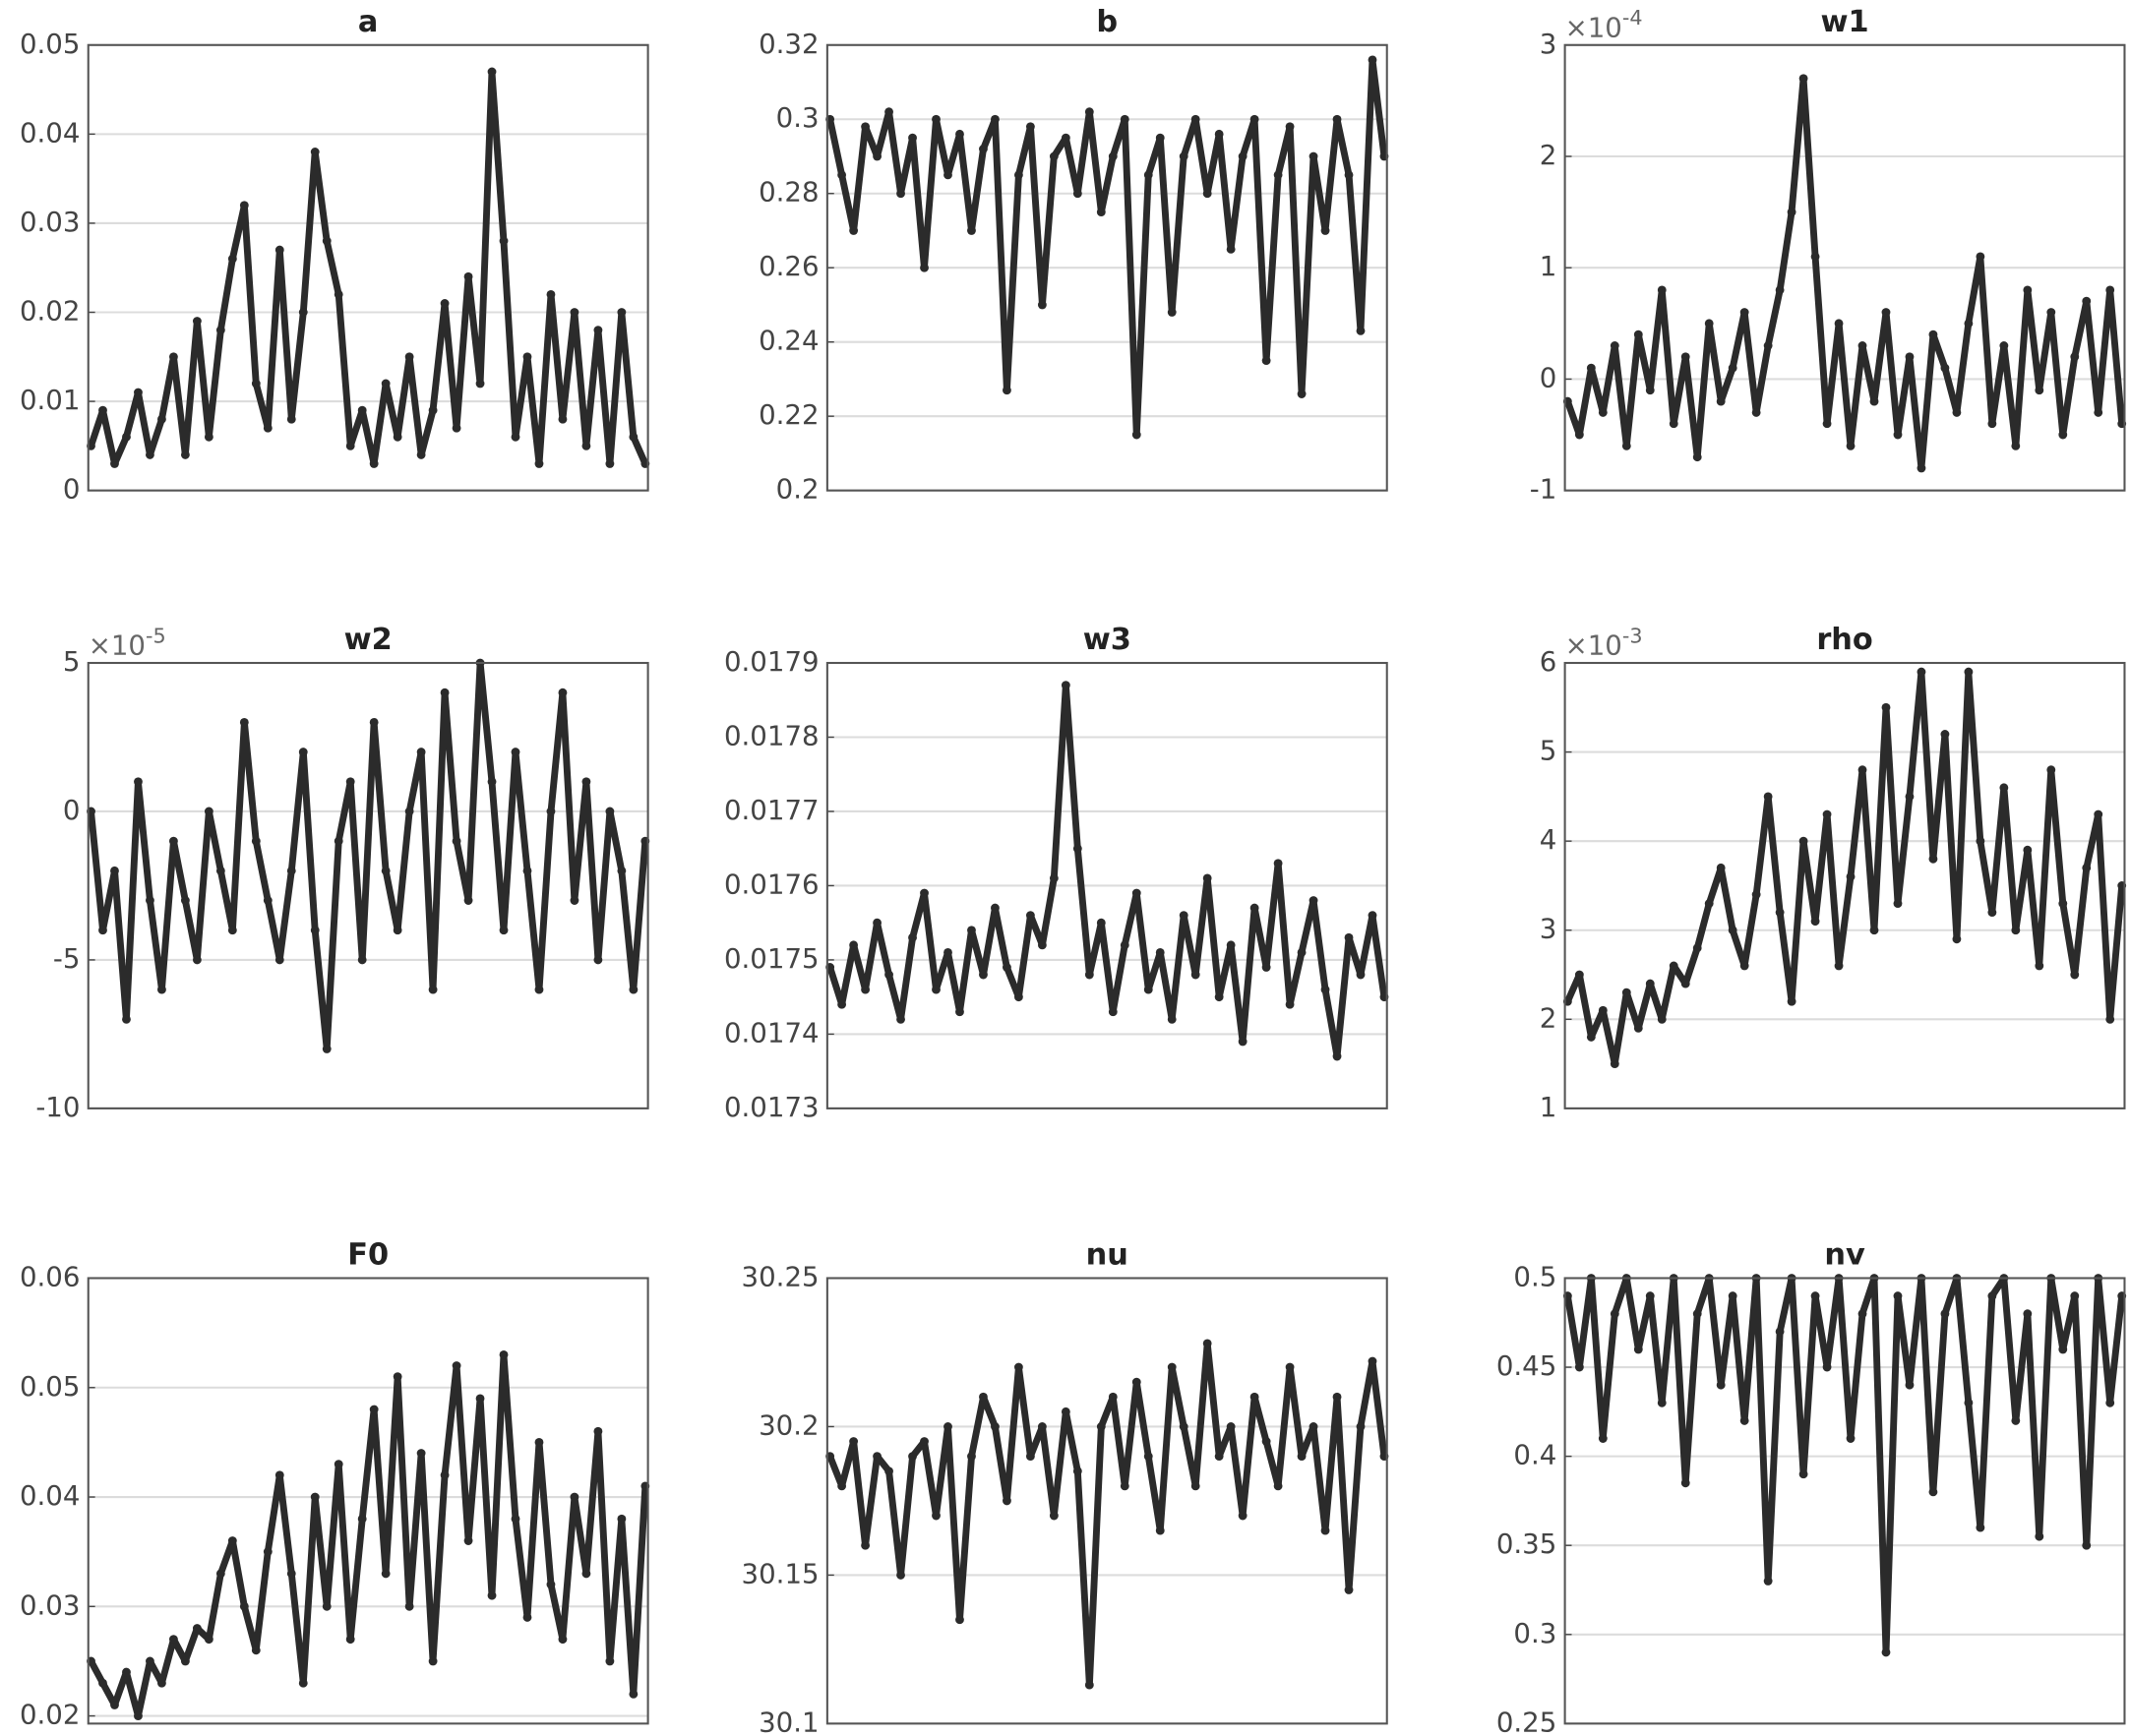  Describe the element at coordinates (50, 222) in the screenshot. I see `y-tick-label: 0.03` at that location.